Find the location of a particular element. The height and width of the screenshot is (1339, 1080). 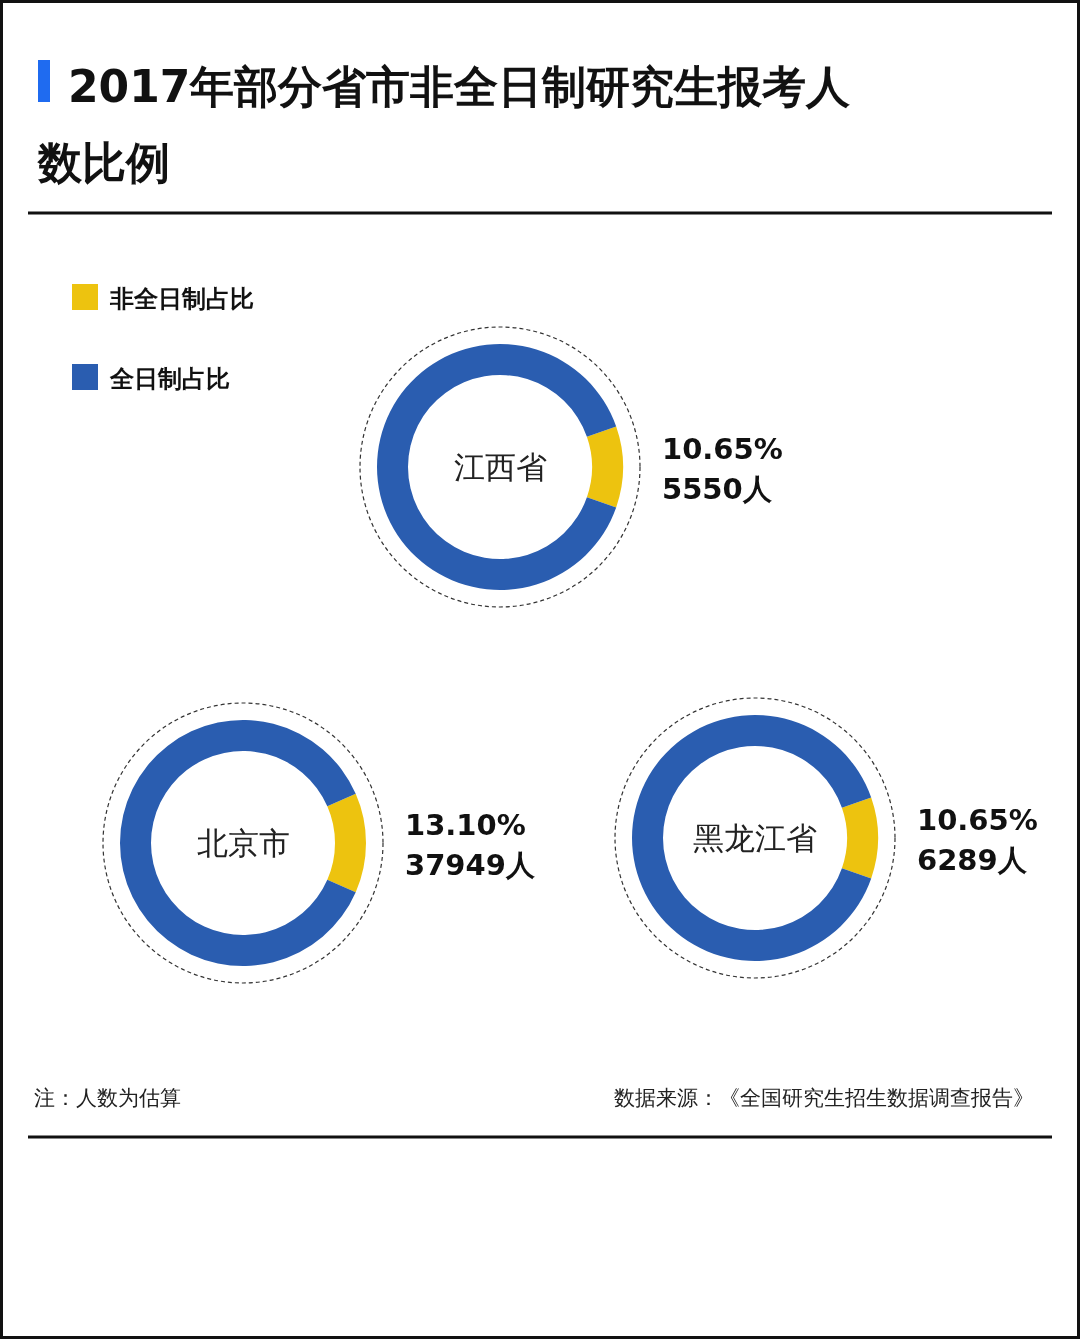

data-label: 13.10% is located at coordinates (465, 825).